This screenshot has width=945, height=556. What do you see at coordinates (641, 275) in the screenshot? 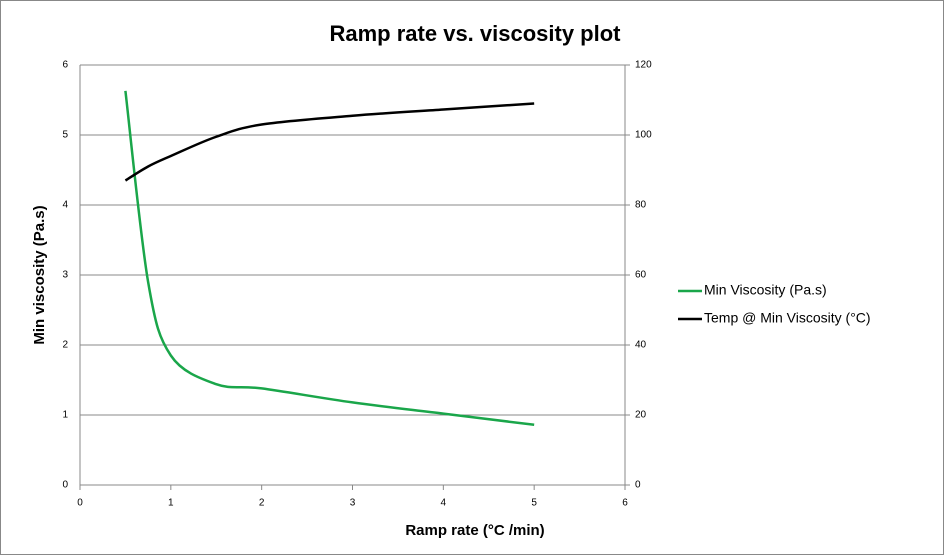
I see `y2-tick-label: 60` at bounding box center [641, 275].